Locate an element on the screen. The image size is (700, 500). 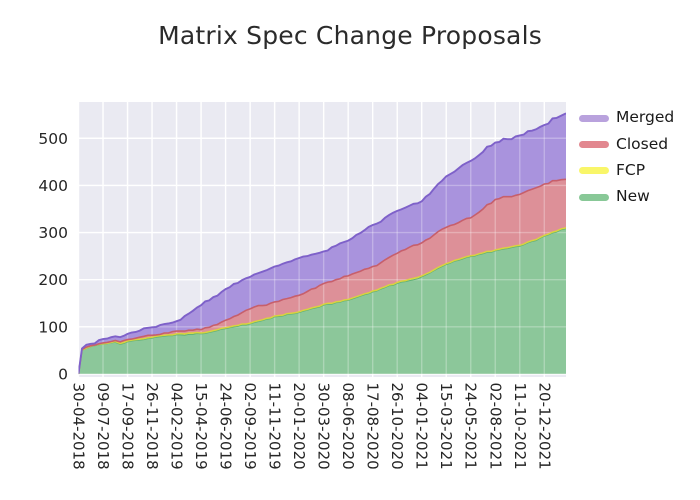
x-tick-label: 08-06-2020 is located at coordinates (348, 426).